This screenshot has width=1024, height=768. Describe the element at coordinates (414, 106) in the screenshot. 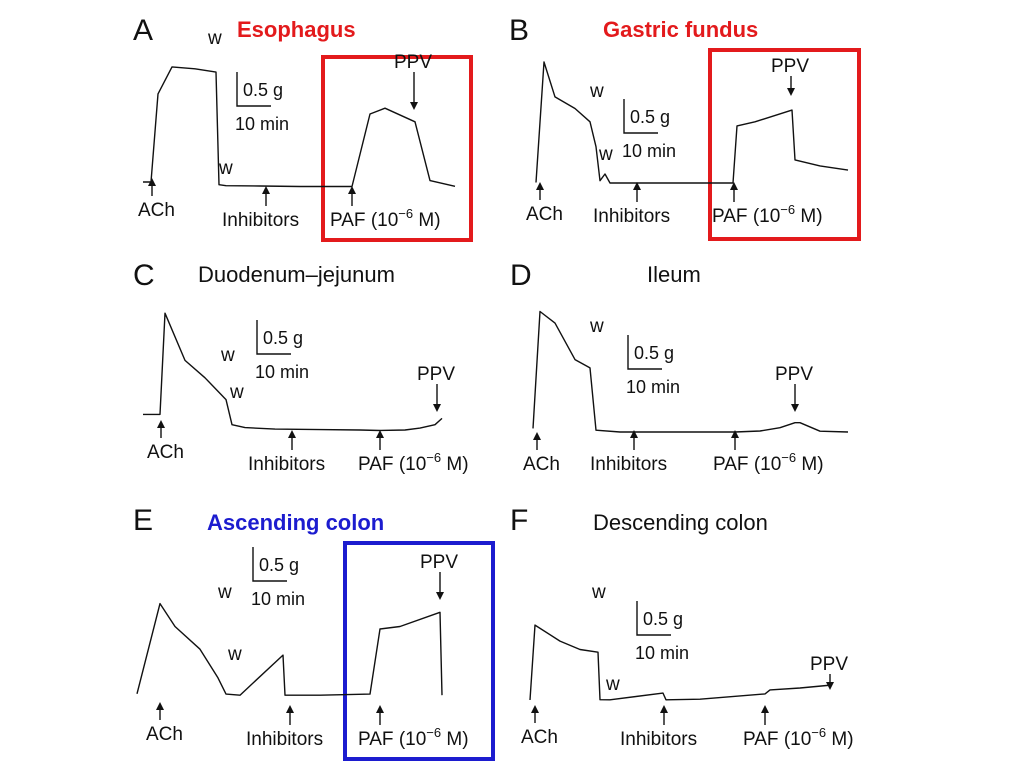

I see `panel-a-ppv-arrow-head` at that location.